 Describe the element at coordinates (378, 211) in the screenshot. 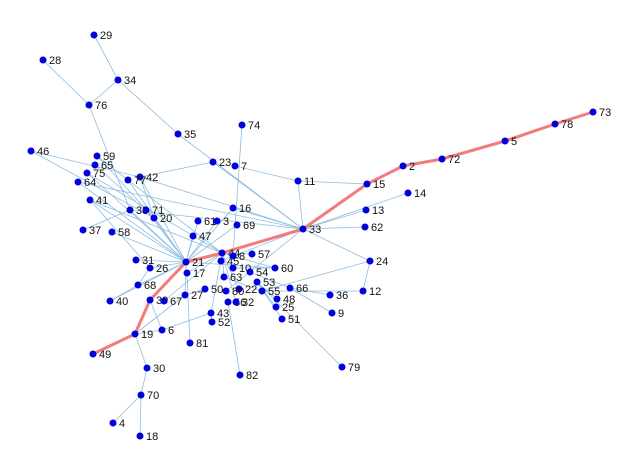

I see `node-label: 13` at that location.